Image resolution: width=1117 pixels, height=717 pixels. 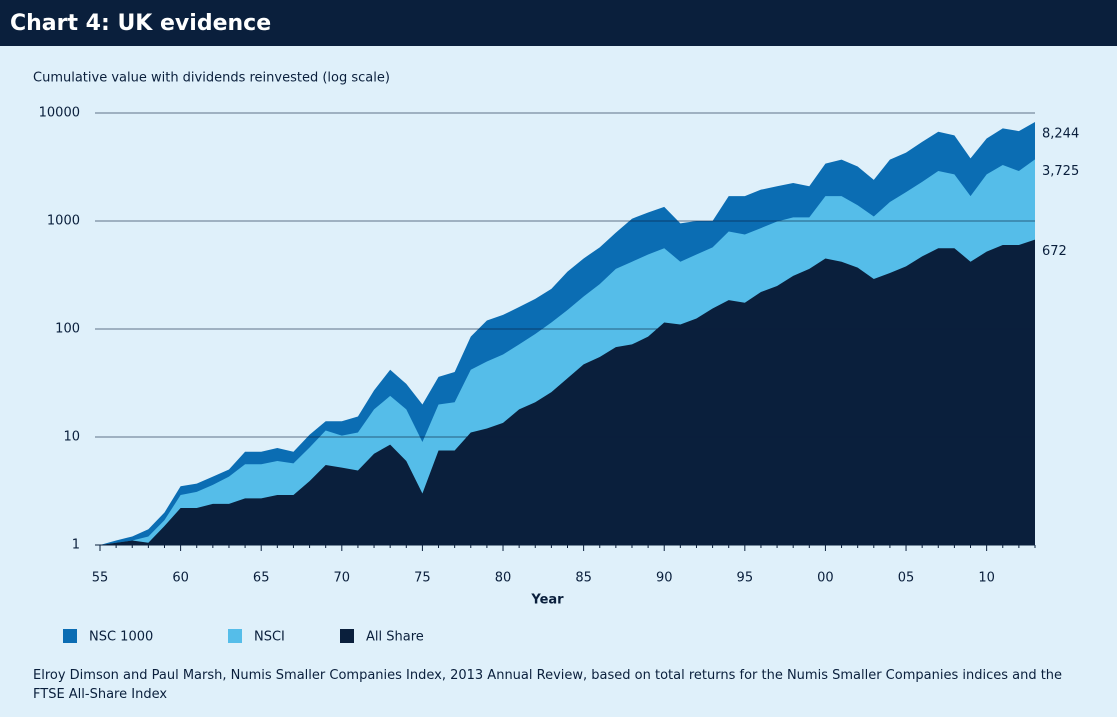 What do you see at coordinates (71, 437) in the screenshot?
I see `y-tick-label: 10` at bounding box center [71, 437].